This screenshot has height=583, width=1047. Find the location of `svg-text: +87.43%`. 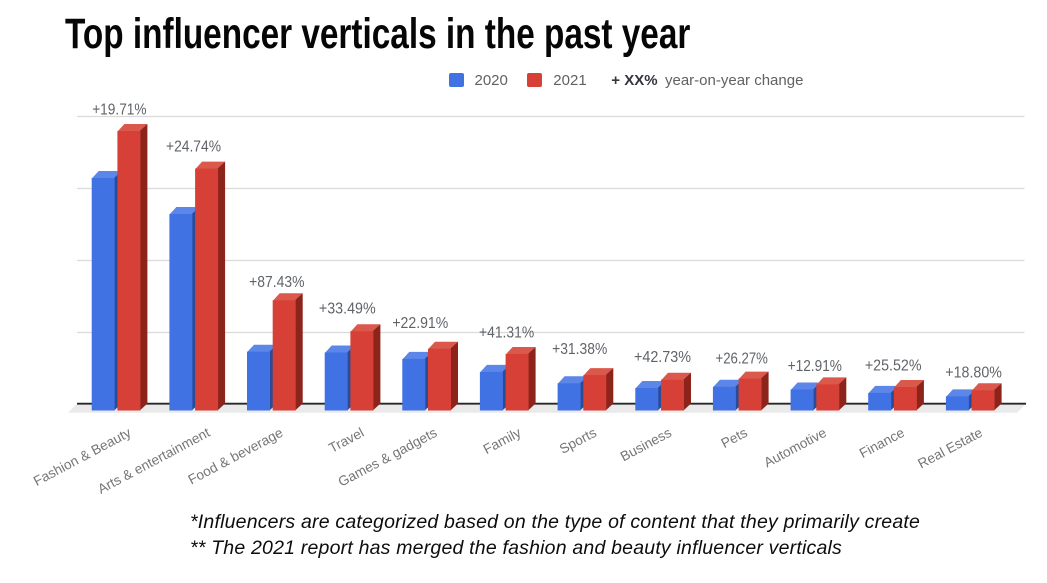

svg-text: +87.43% is located at coordinates (276, 282).